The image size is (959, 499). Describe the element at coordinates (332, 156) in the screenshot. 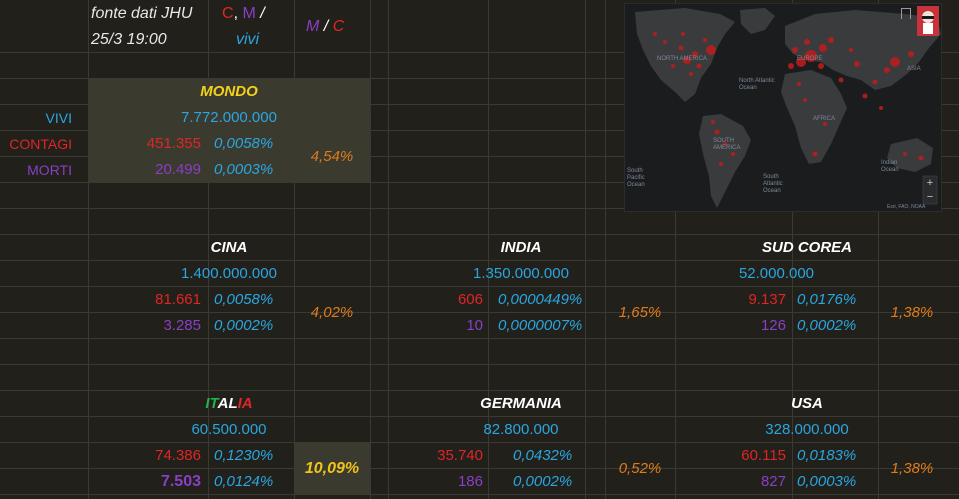

I see `world-mortality: 4,54%` at that location.